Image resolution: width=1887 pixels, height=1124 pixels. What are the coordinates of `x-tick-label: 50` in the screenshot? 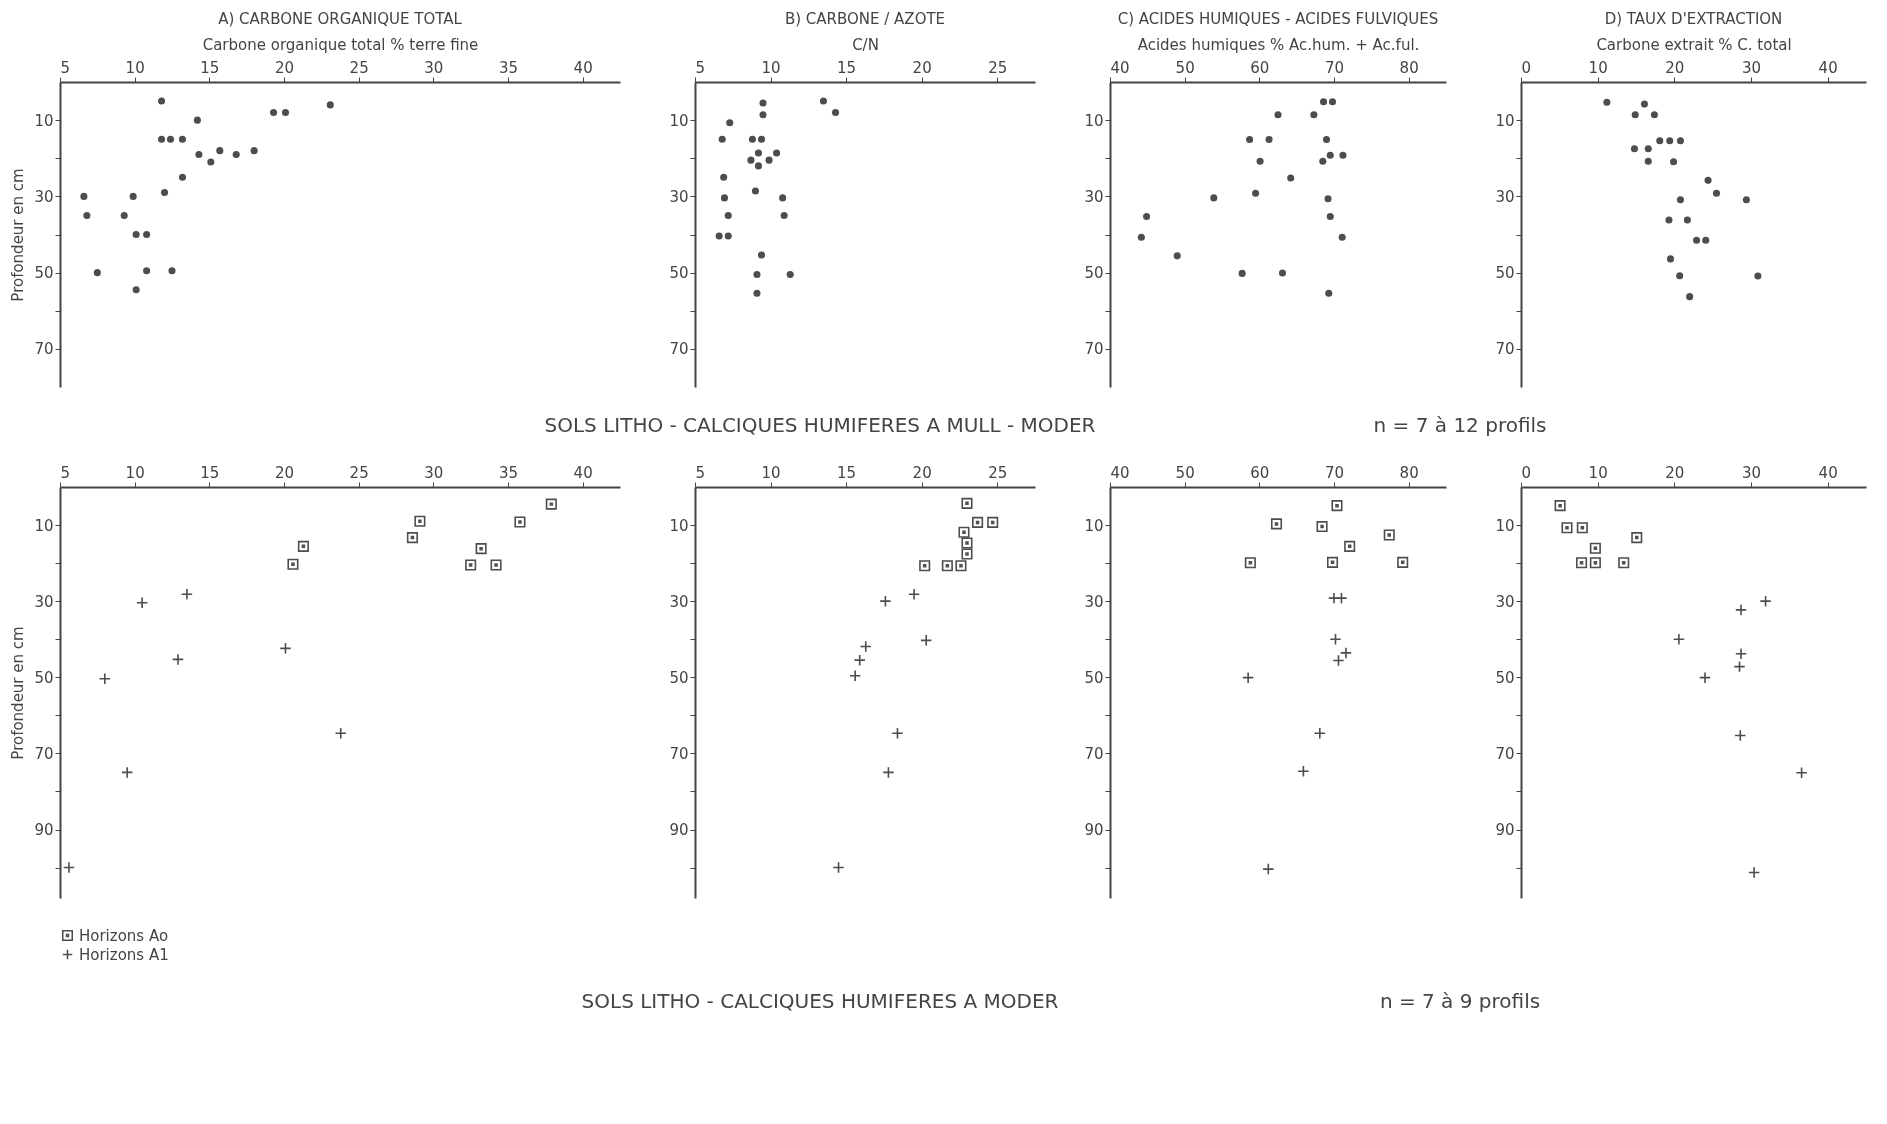 It's located at (1185, 472).